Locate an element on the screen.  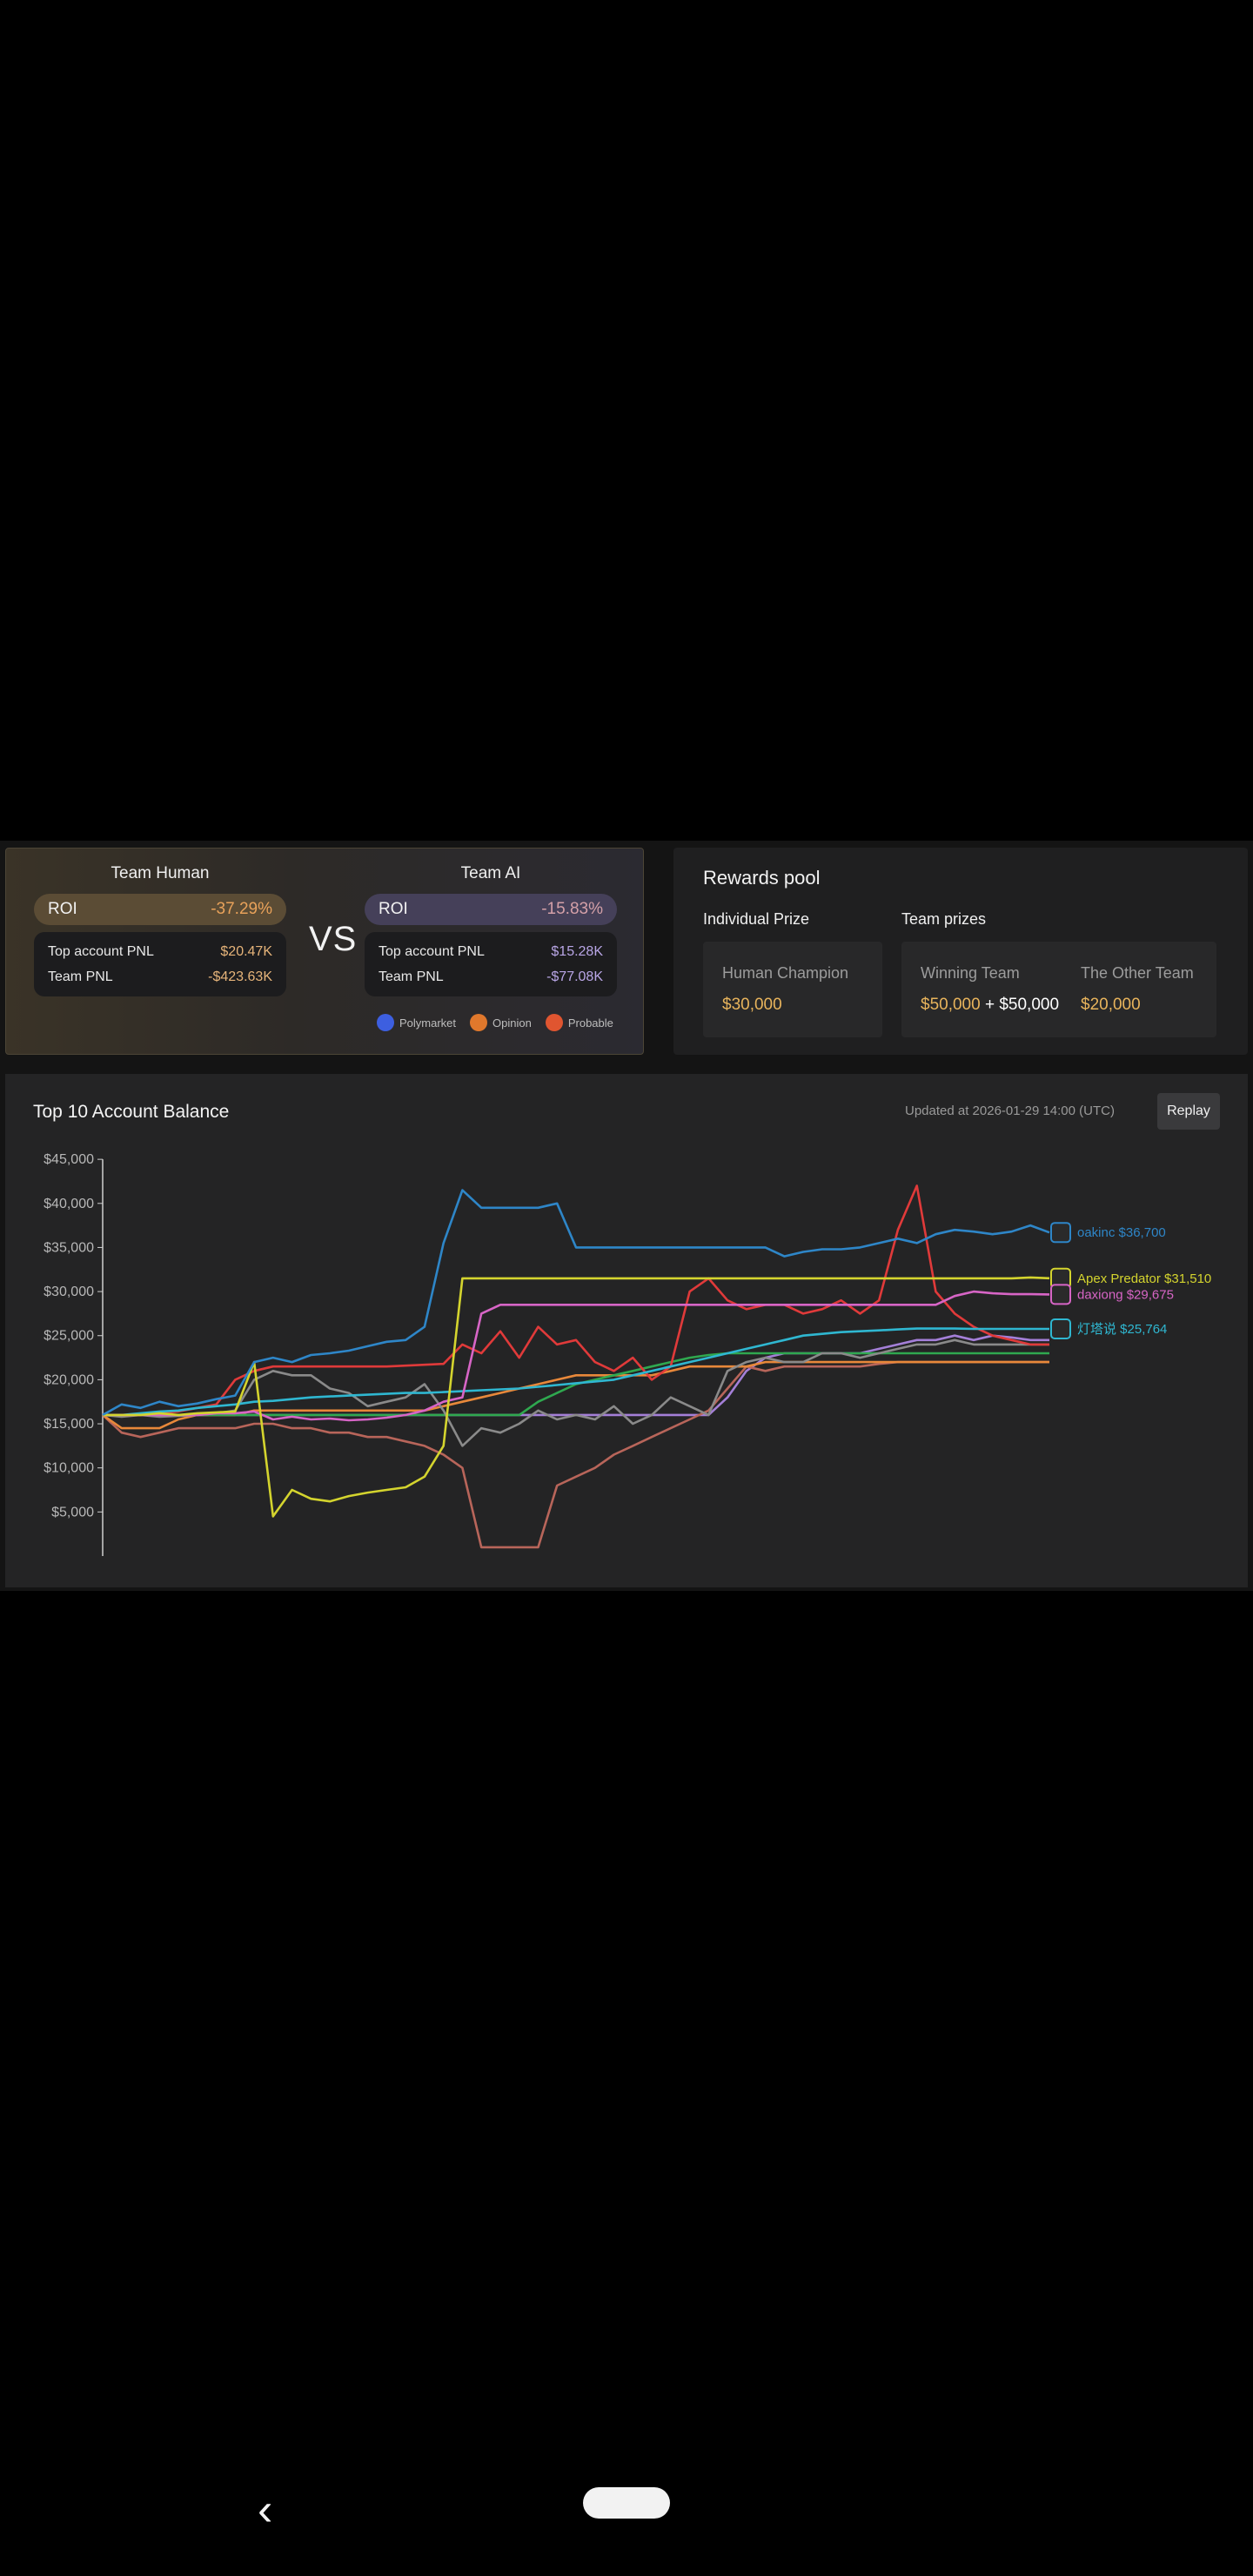
series-end-label: 灯塔说 $25,764 is located at coordinates (1122, 1329).